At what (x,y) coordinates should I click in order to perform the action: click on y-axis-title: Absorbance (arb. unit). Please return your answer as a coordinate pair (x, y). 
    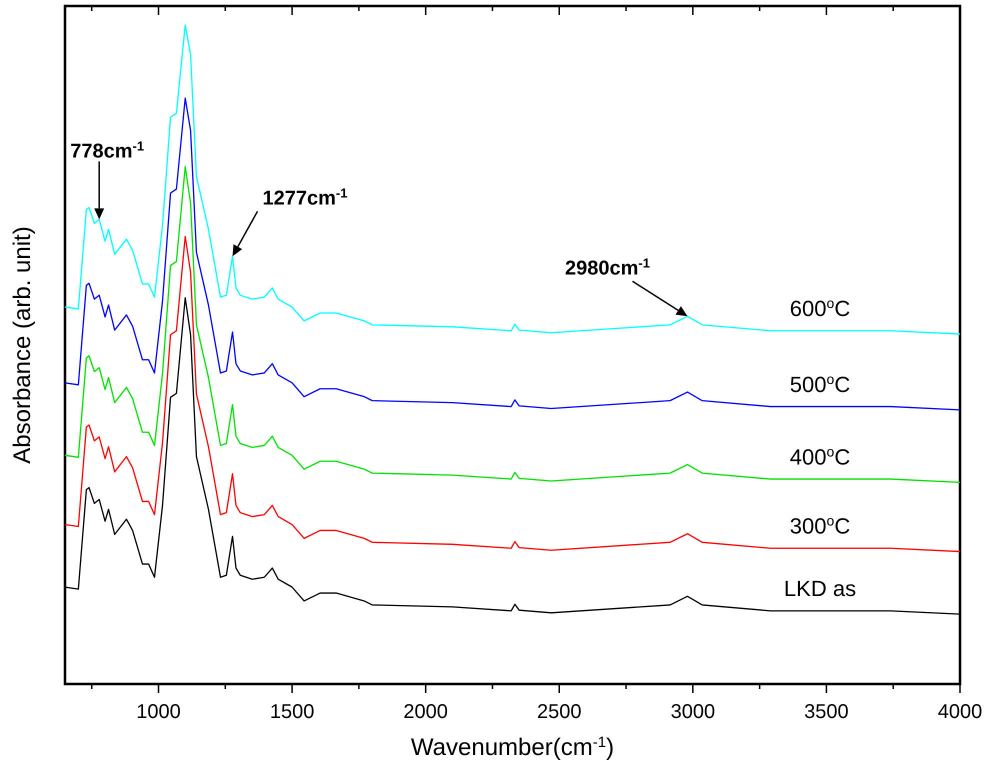
    Looking at the image, I should click on (22, 345).